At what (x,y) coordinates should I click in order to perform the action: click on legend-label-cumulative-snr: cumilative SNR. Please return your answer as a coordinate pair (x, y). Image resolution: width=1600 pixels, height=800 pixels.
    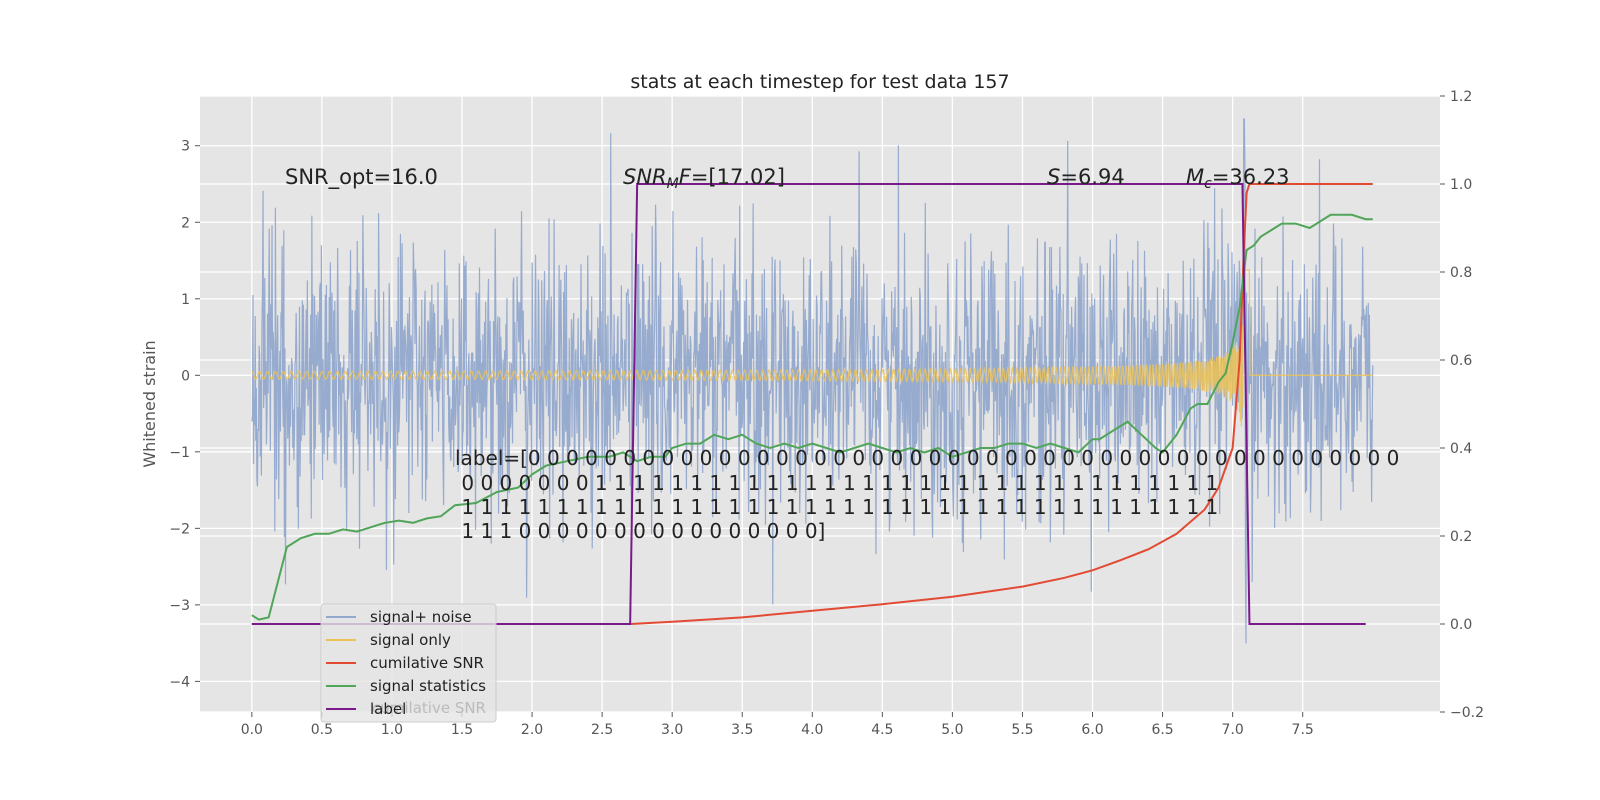
    Looking at the image, I should click on (427, 663).